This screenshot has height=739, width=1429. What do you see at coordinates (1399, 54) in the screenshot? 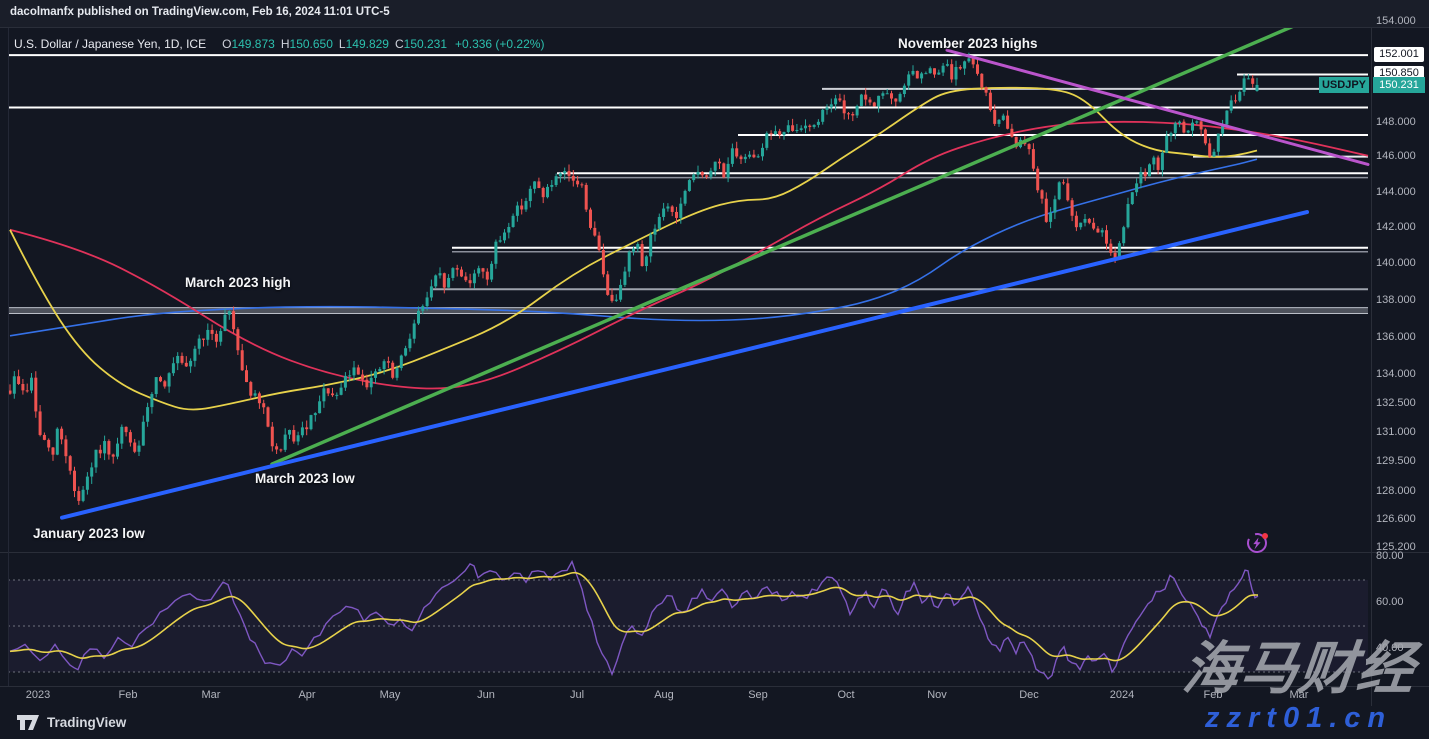
I see `level-price-label: 152.001` at bounding box center [1399, 54].